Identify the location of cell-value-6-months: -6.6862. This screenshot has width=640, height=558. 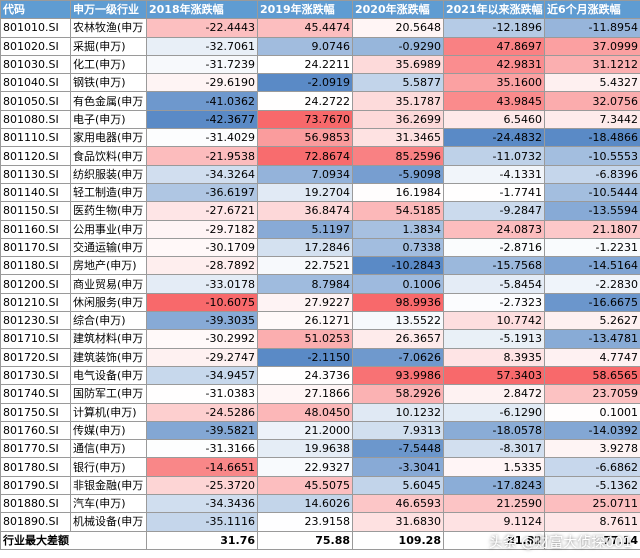
(592, 467).